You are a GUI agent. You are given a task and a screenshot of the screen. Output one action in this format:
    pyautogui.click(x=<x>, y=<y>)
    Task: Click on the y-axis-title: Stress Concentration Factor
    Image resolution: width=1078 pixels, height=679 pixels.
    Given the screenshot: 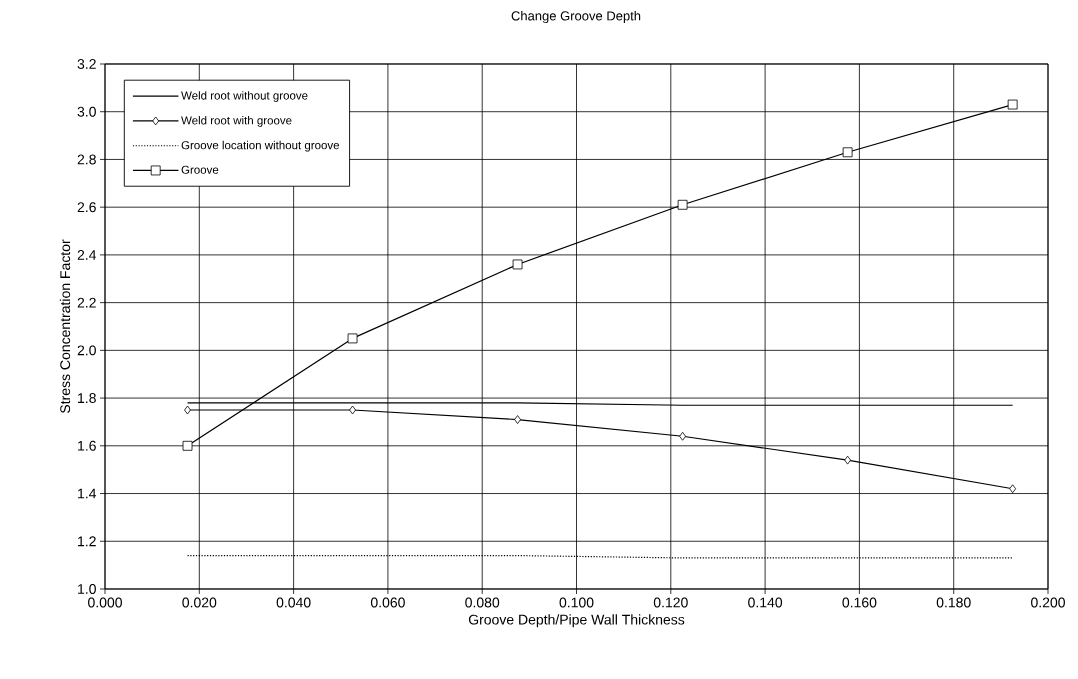 What is the action you would take?
    pyautogui.click(x=65, y=326)
    